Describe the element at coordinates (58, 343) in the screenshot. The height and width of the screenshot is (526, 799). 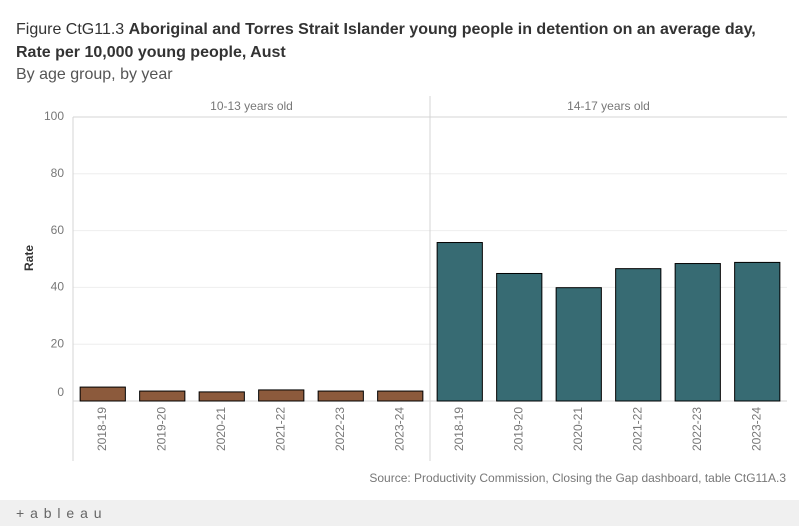
I see `y-tick-label: 20` at that location.